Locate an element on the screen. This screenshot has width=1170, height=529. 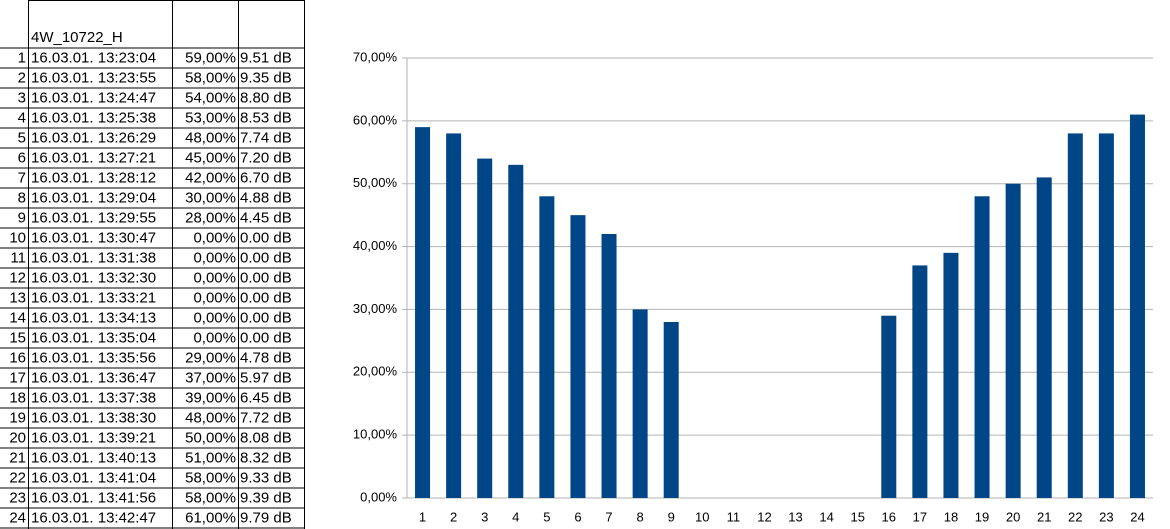
x-tick-label: 10 is located at coordinates (702, 516).